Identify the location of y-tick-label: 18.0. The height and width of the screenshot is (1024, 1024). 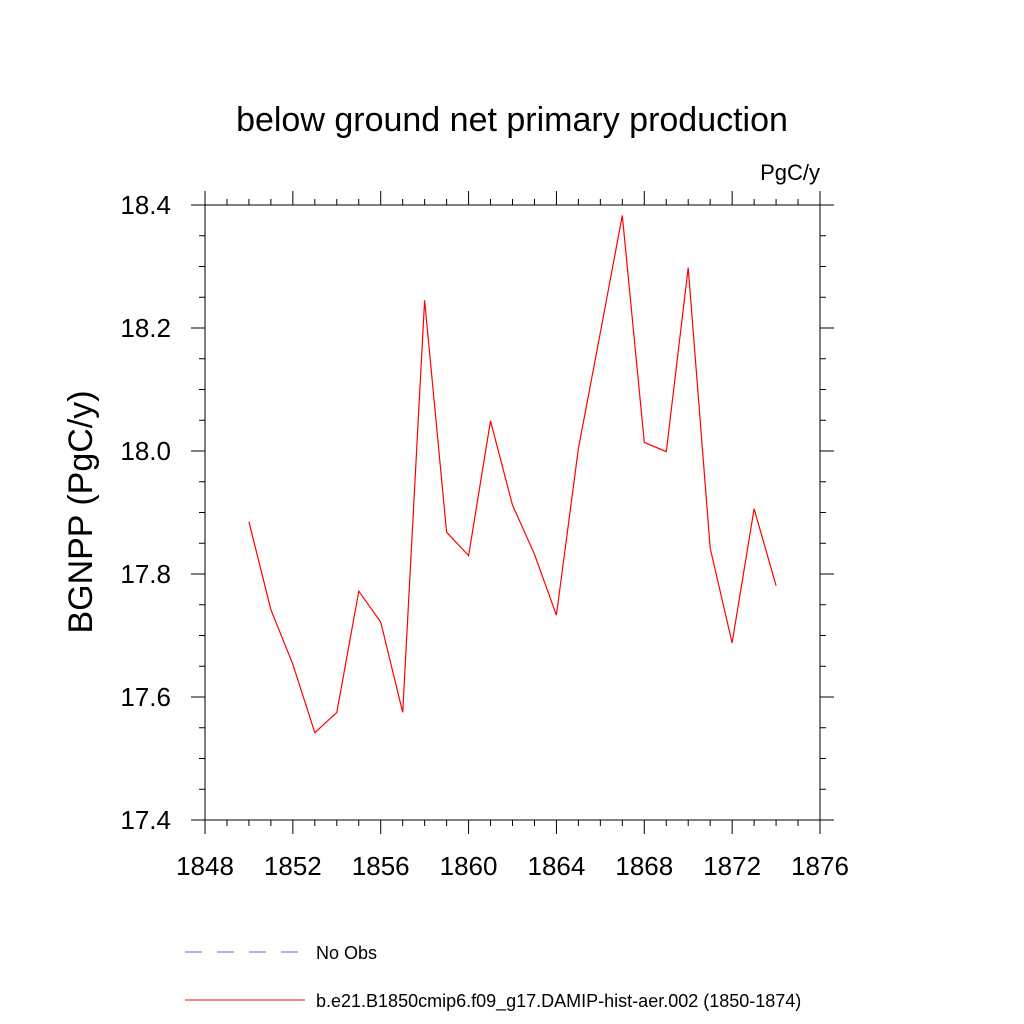
(145, 451).